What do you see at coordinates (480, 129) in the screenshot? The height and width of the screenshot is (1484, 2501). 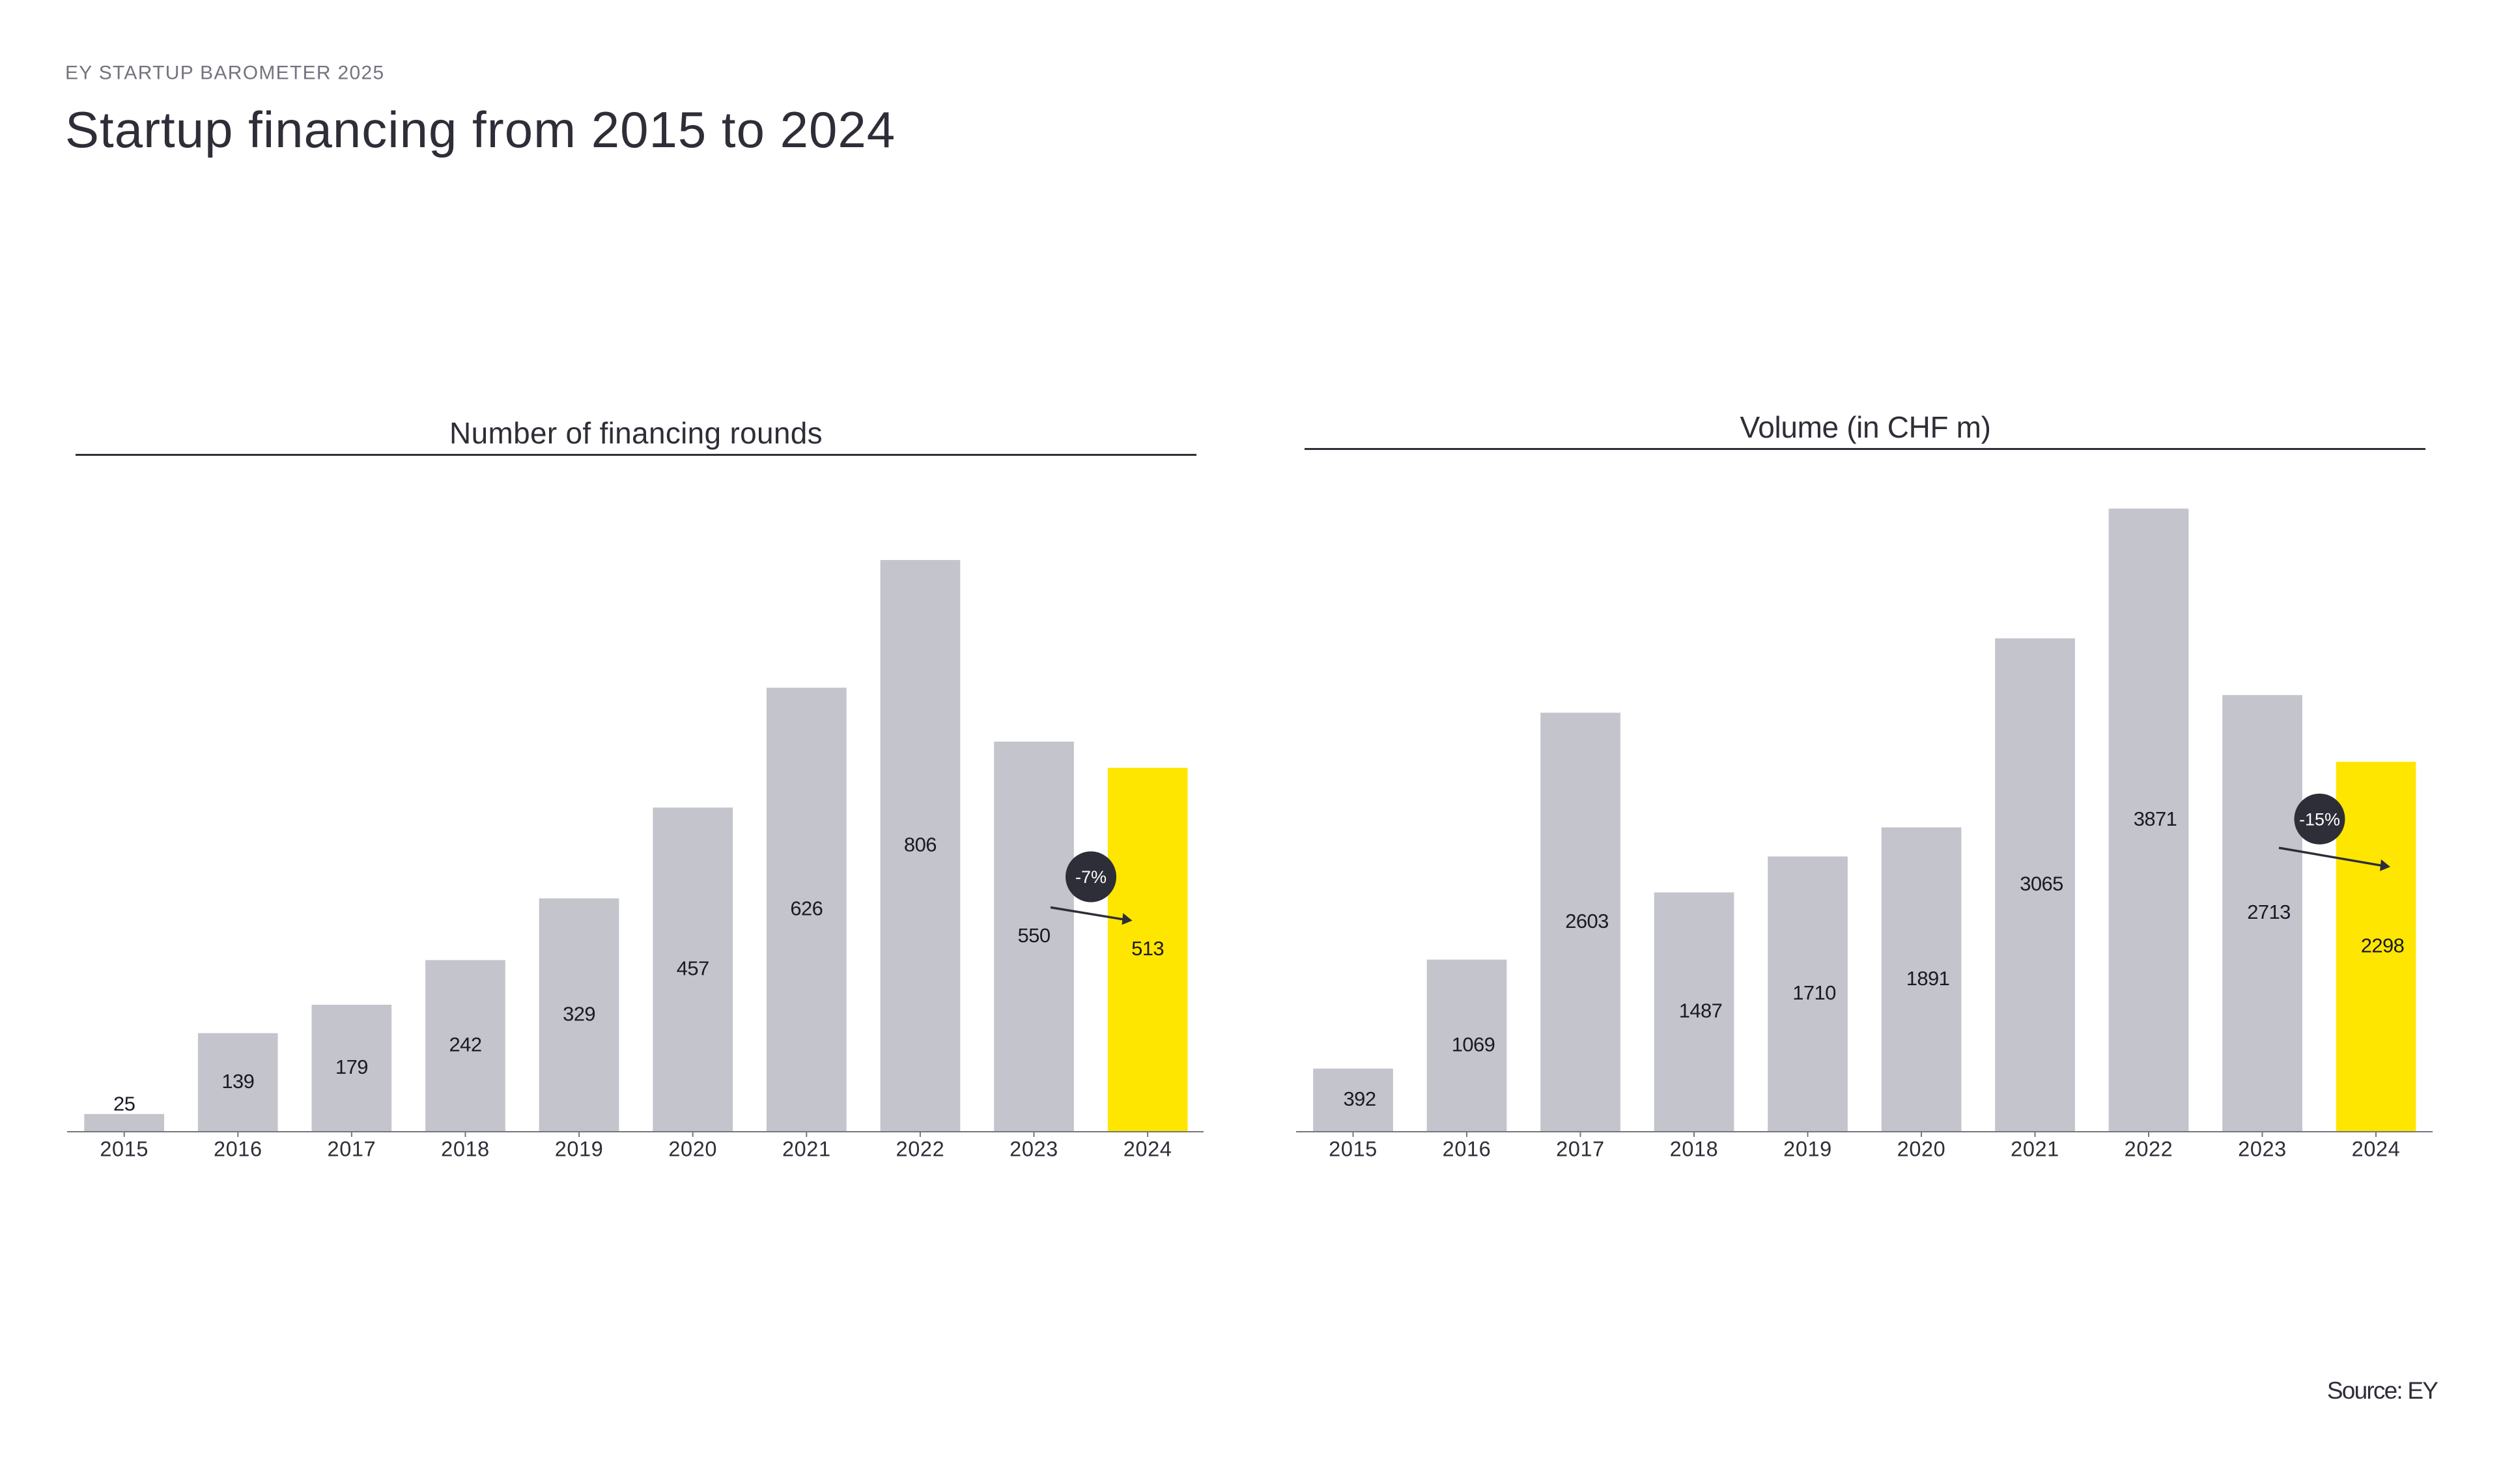 I see `svg-text:Startup financing from 2015 to: Startup financing from 2015 to 2024` at bounding box center [480, 129].